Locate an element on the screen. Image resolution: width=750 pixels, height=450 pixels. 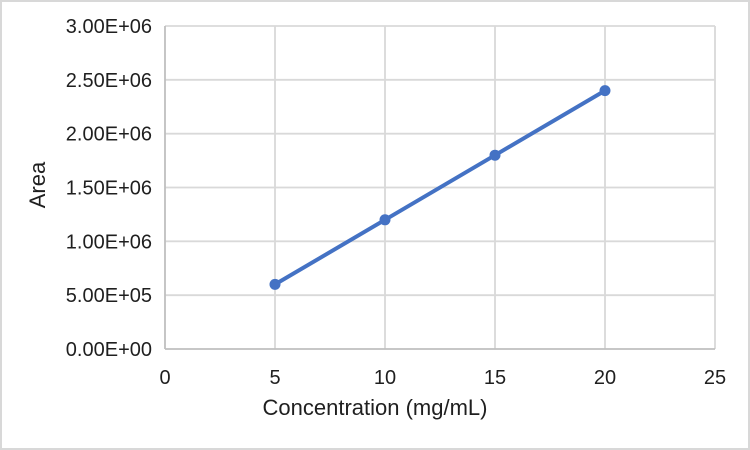
x-tick-label: 5 is located at coordinates (274, 378).